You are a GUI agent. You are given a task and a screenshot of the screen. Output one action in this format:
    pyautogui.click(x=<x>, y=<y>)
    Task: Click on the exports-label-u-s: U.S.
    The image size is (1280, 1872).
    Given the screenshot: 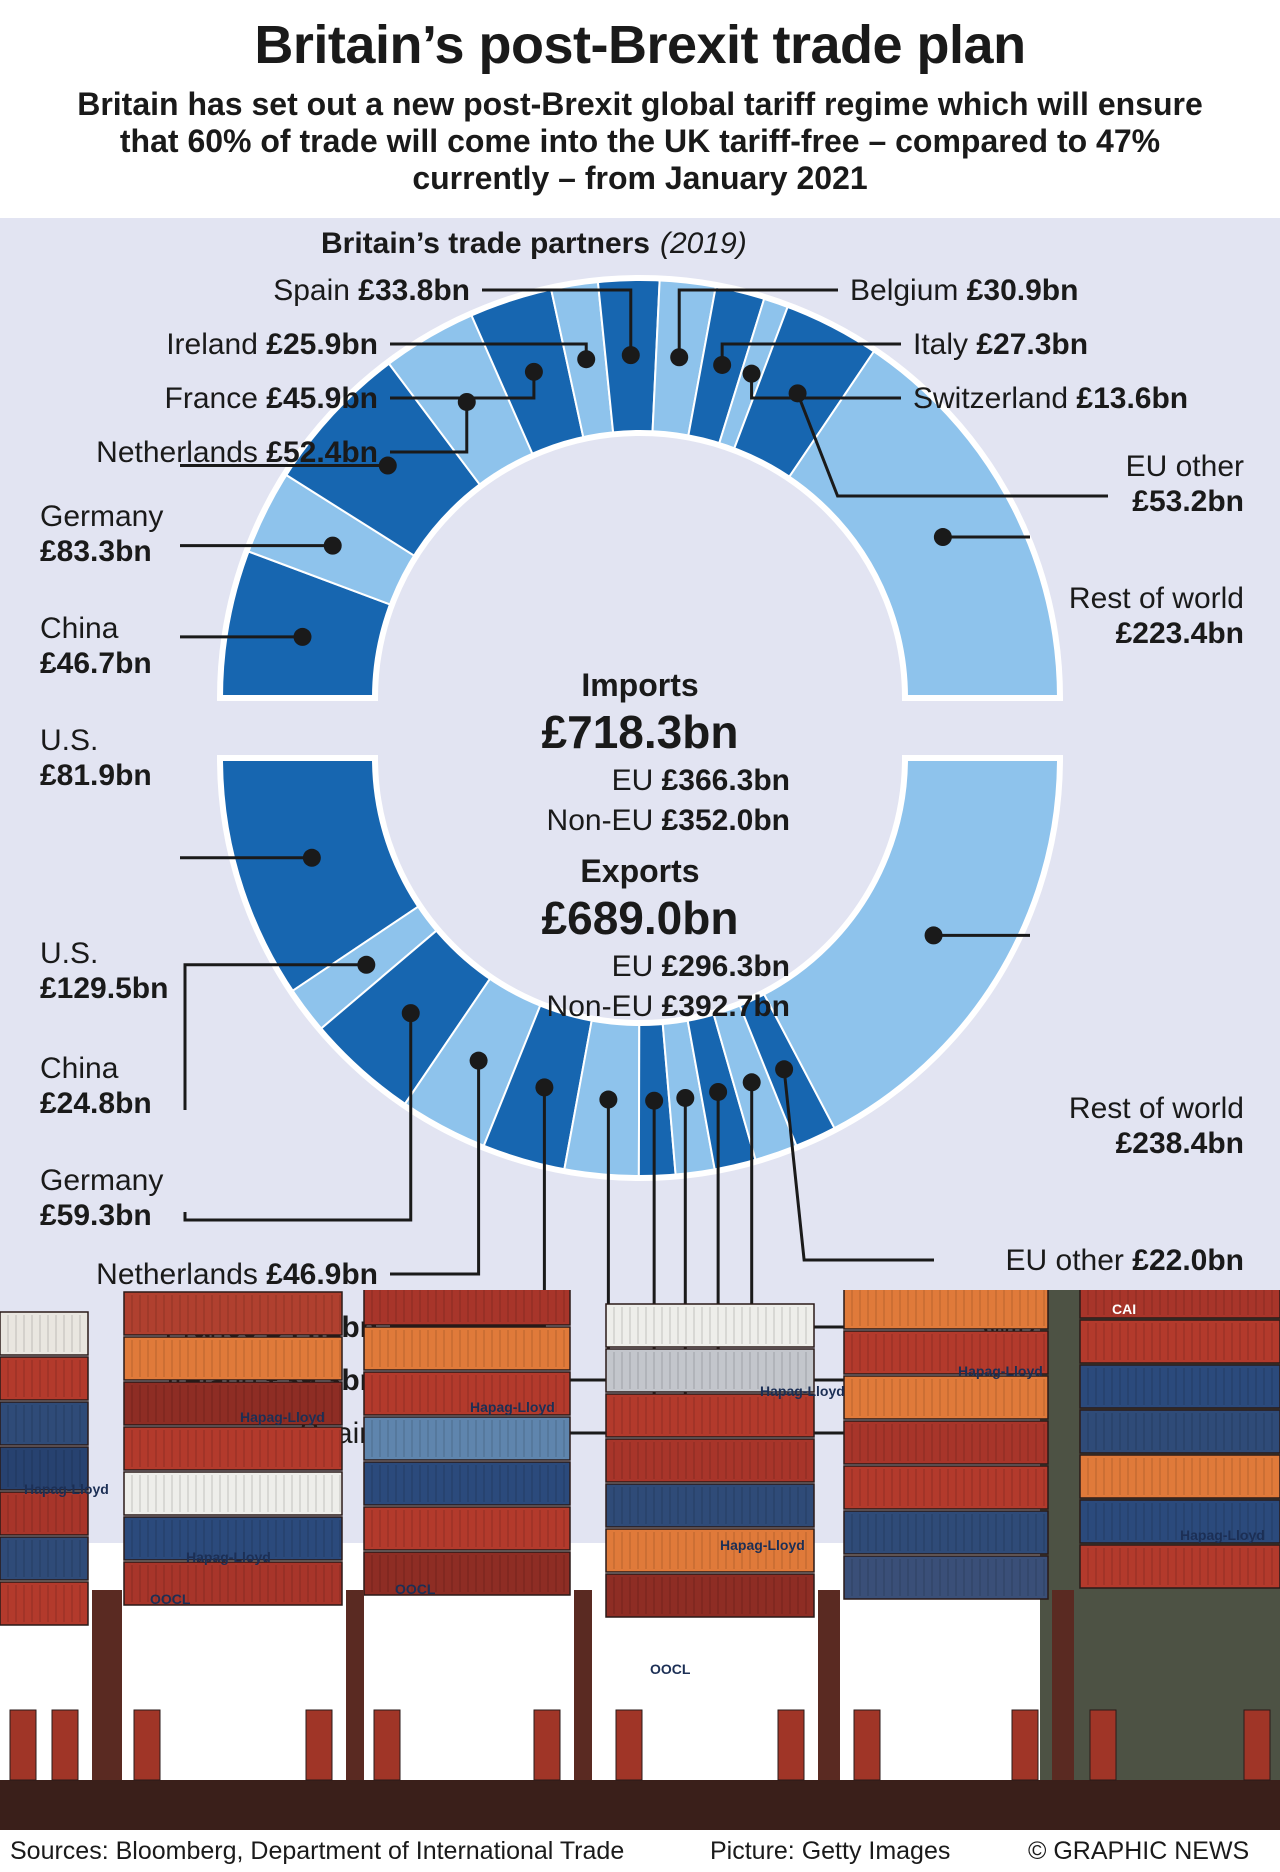 What is the action you would take?
    pyautogui.click(x=69, y=953)
    